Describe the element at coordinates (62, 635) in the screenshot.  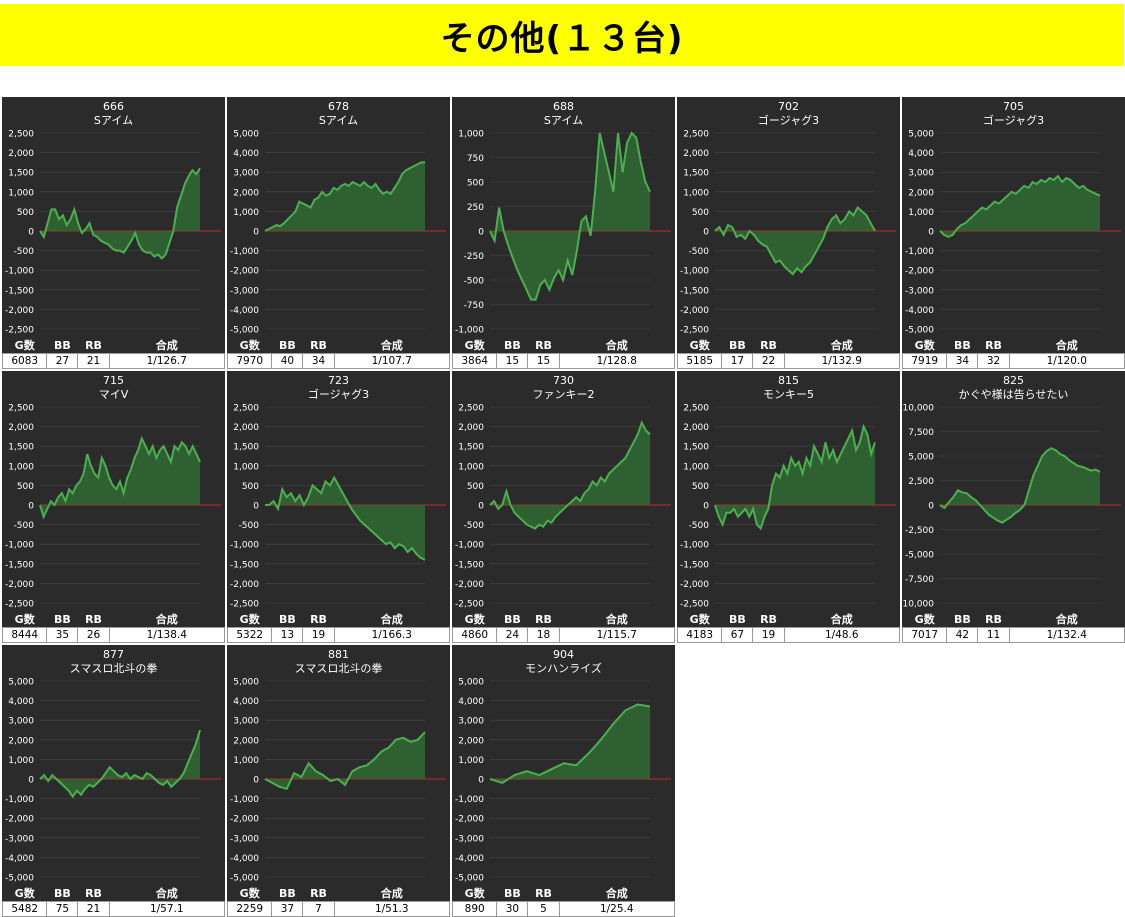
I see `stat-value: 35` at that location.